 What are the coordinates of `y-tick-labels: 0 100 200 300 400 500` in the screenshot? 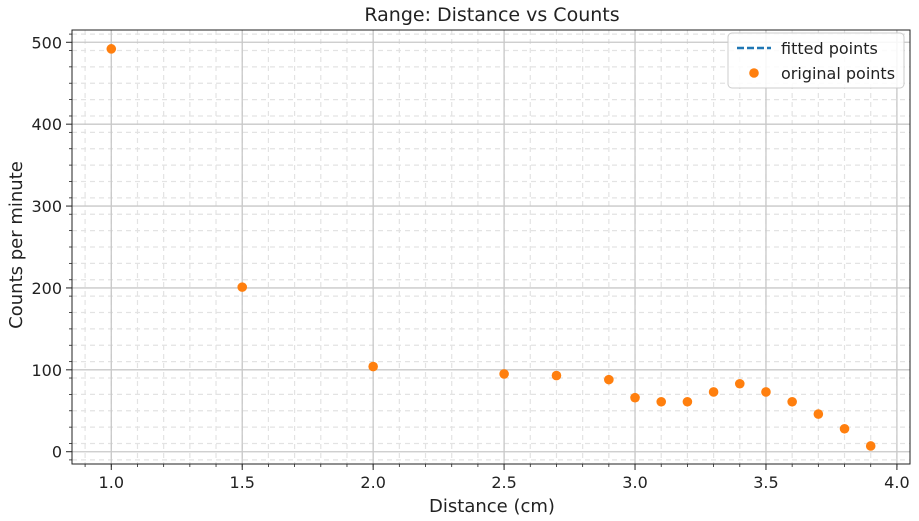 It's located at (46, 247).